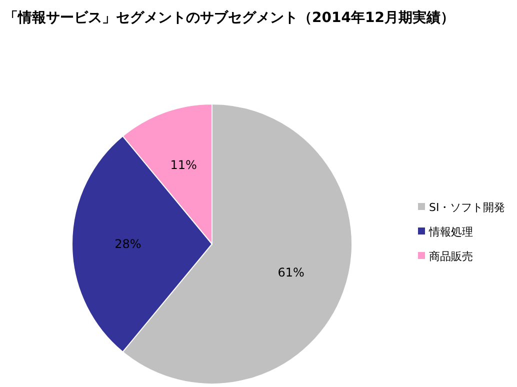 Image resolution: width=517 pixels, height=387 pixels. What do you see at coordinates (467, 207) in the screenshot?
I see `legend-label: SI・ソフト開発` at bounding box center [467, 207].